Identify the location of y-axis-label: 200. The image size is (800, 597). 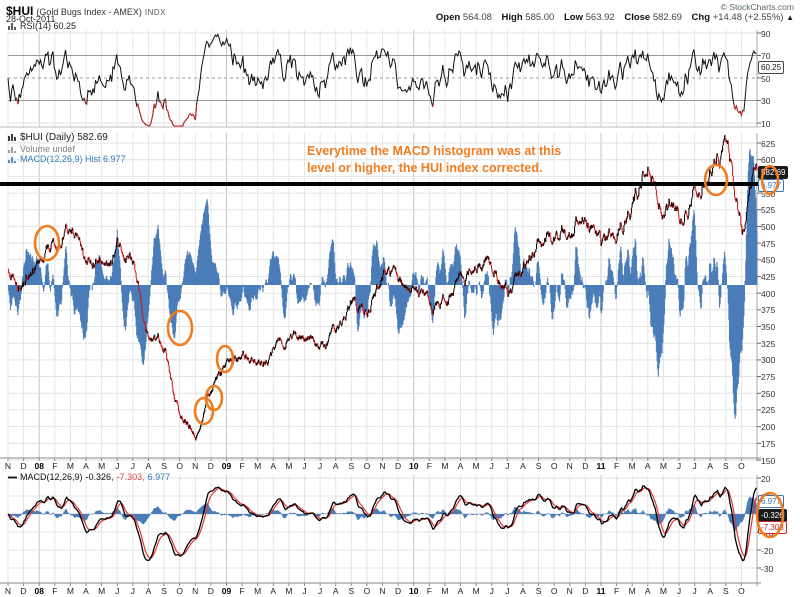
(768, 427).